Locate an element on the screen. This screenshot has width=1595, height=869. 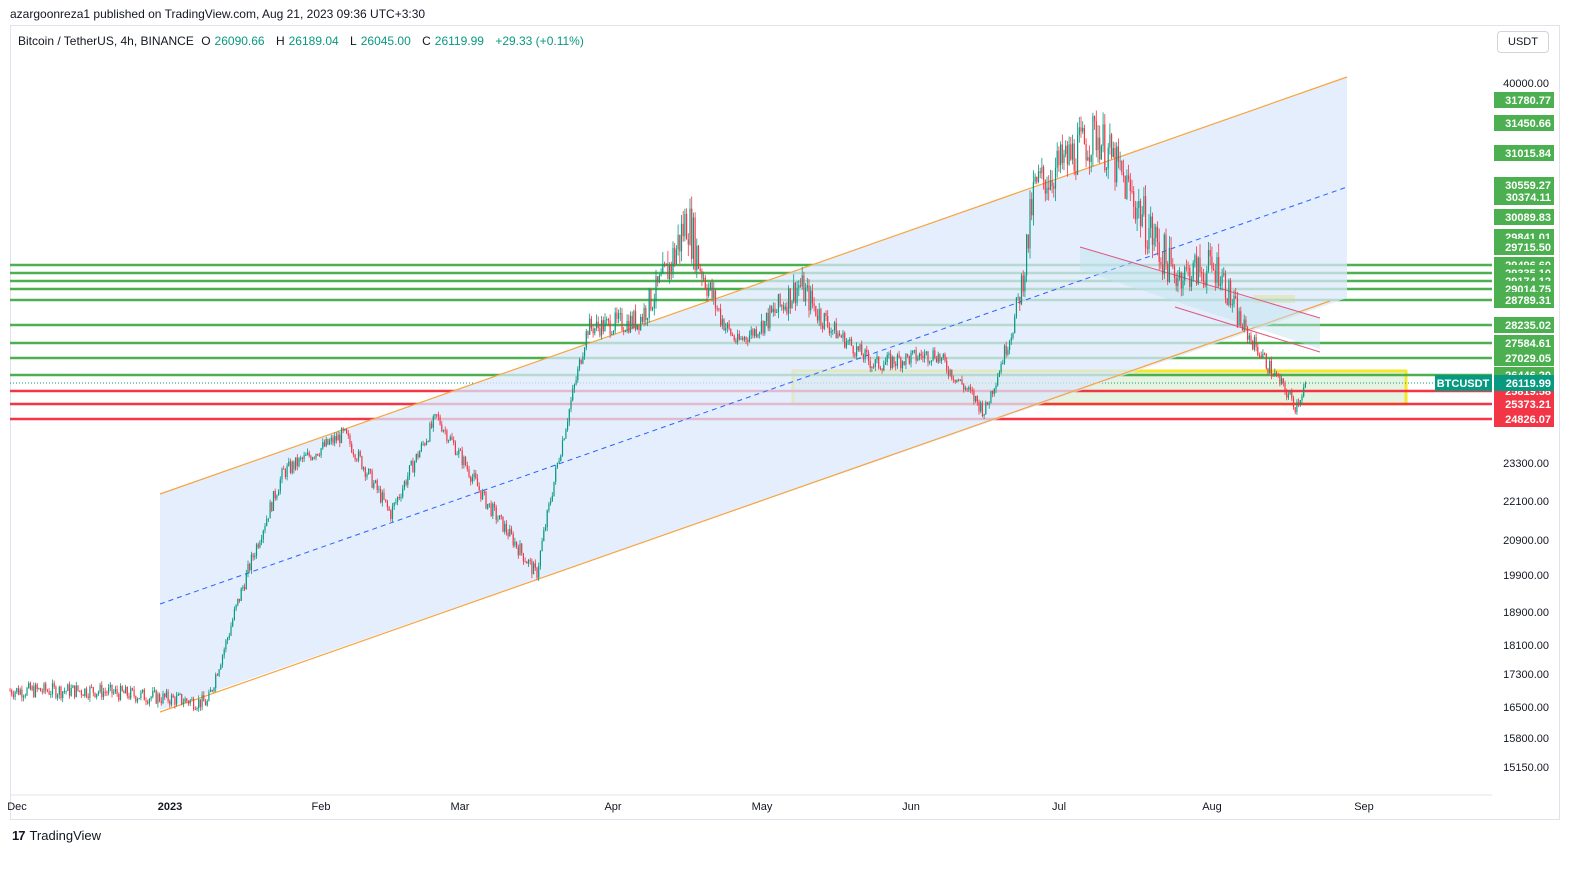
close-value: 26119.99 is located at coordinates (459, 41).